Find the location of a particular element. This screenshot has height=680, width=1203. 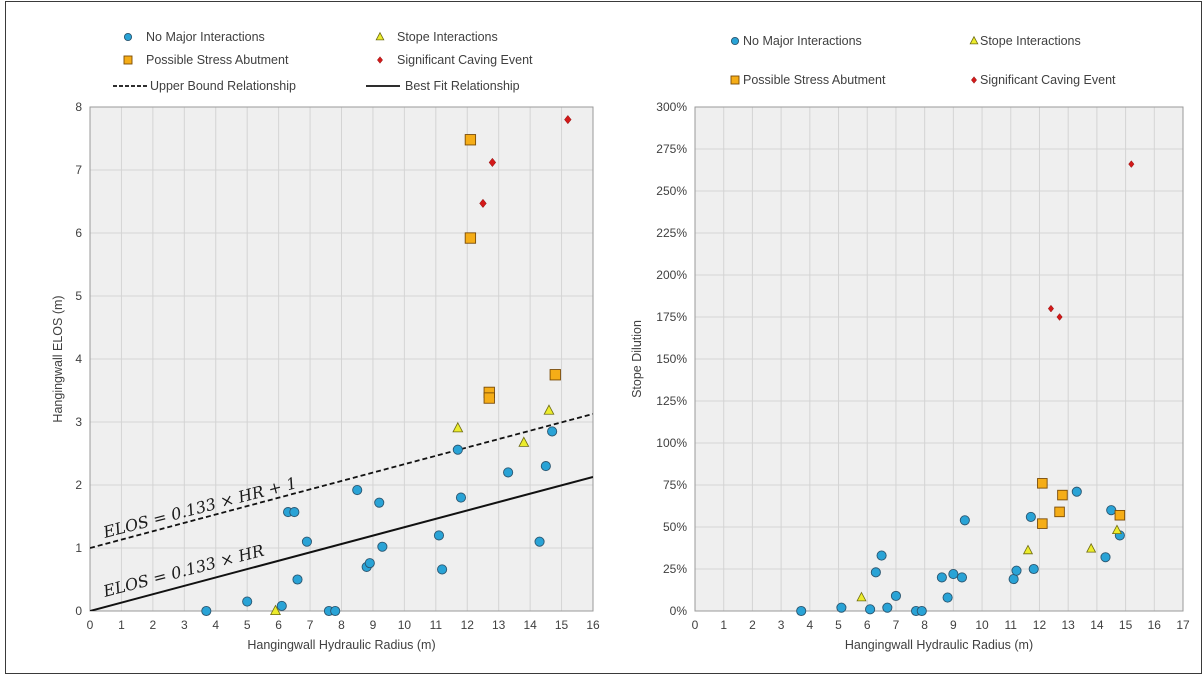

y-tick-label: 2 is located at coordinates (78, 485).